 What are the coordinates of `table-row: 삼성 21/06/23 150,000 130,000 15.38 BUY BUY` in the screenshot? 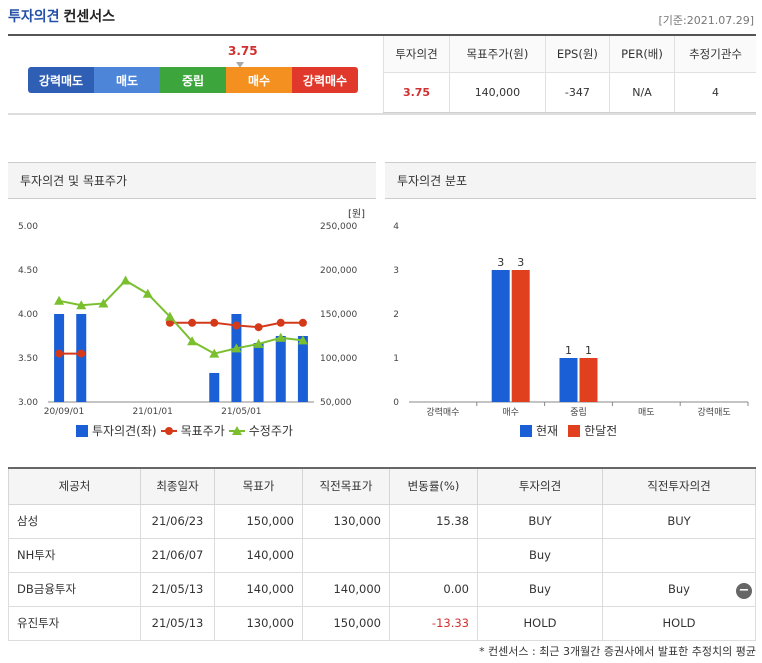 It's located at (382, 521).